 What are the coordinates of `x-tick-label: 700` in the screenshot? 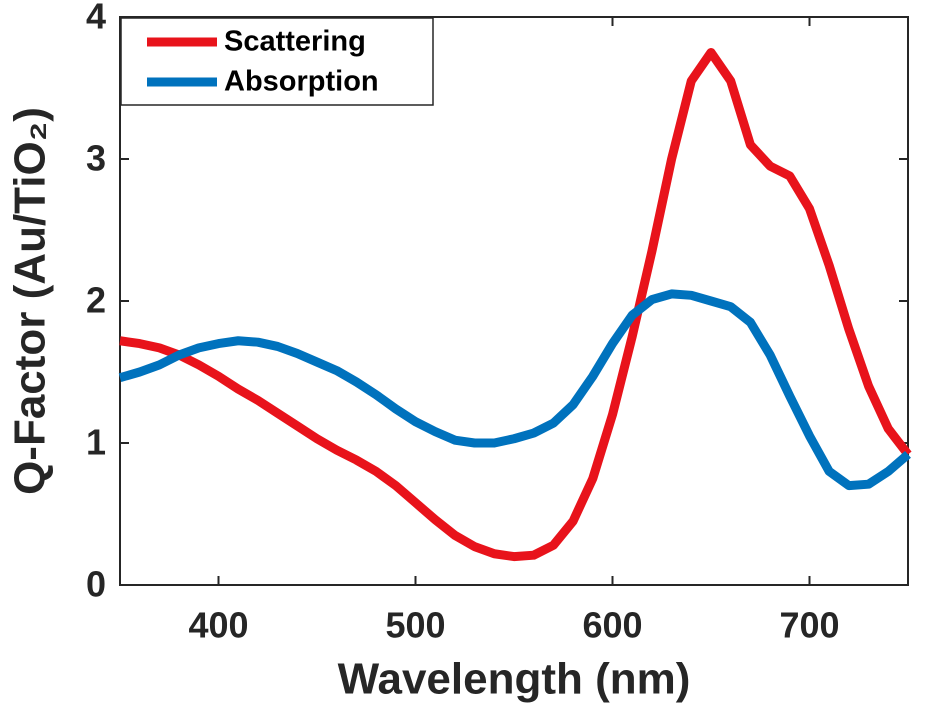 It's located at (809, 625).